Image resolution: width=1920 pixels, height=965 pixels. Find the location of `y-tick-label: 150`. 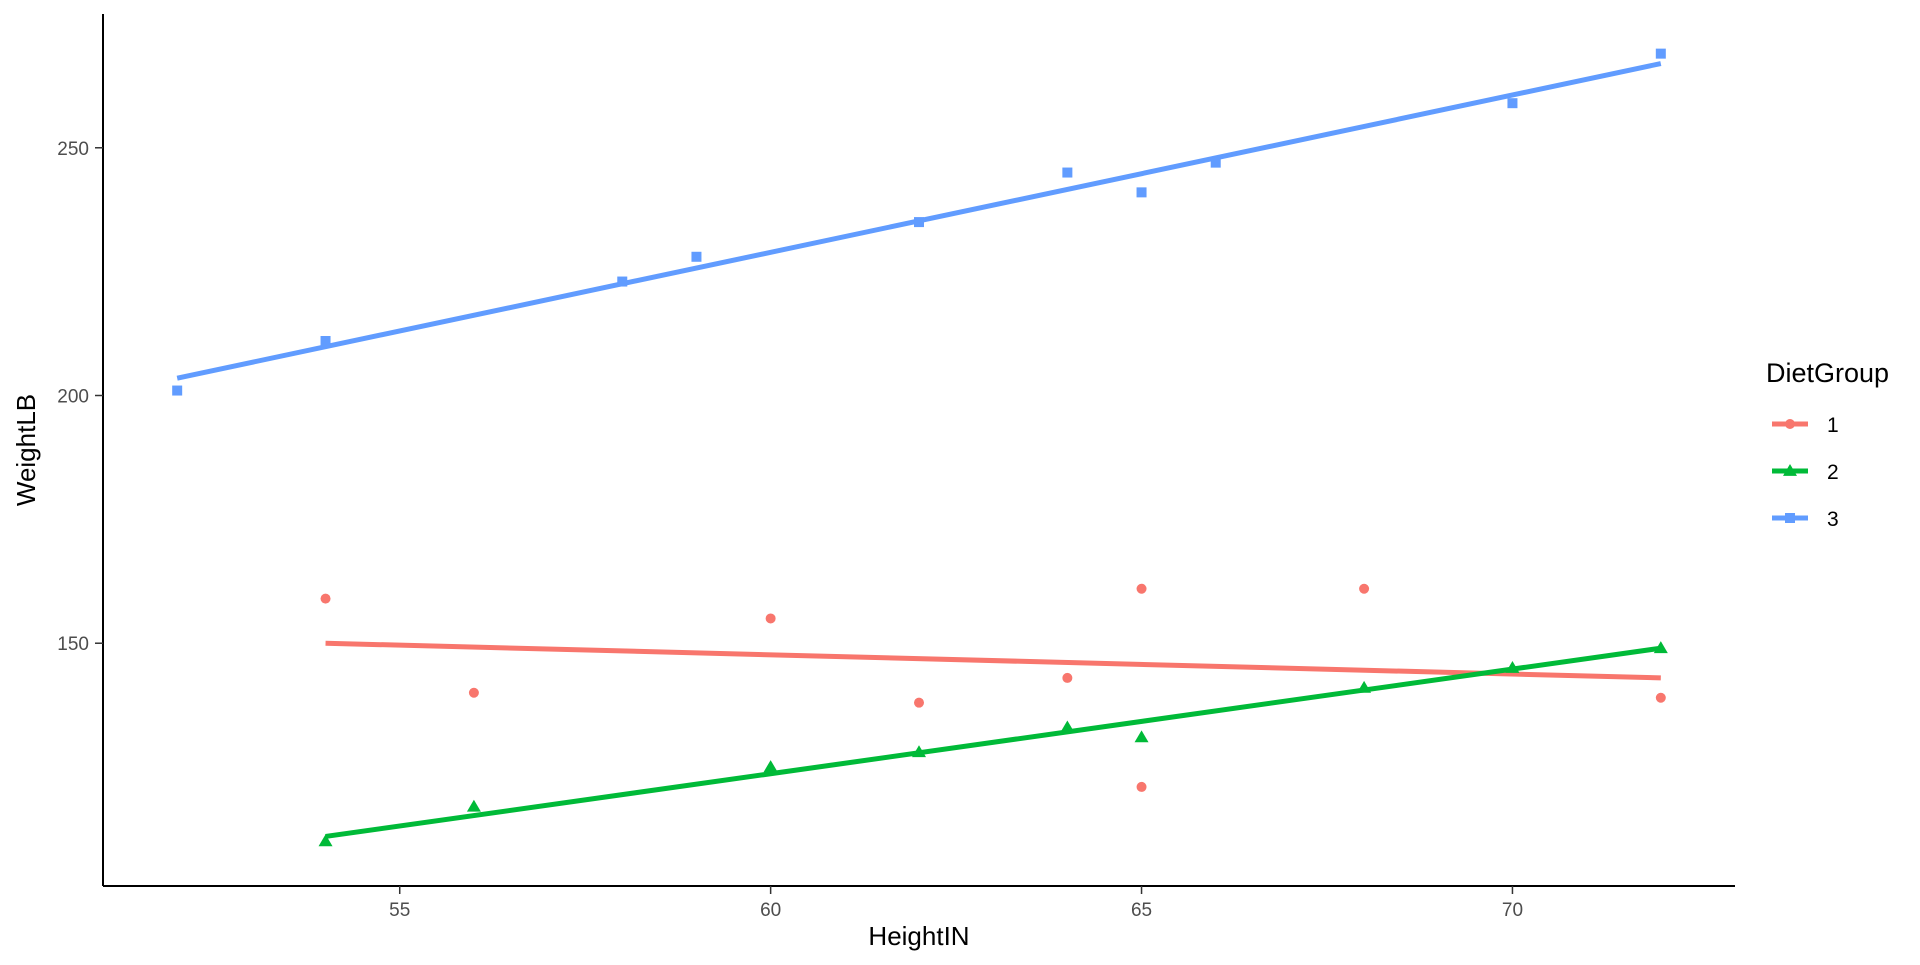

y-tick-label: 150 is located at coordinates (73, 644).